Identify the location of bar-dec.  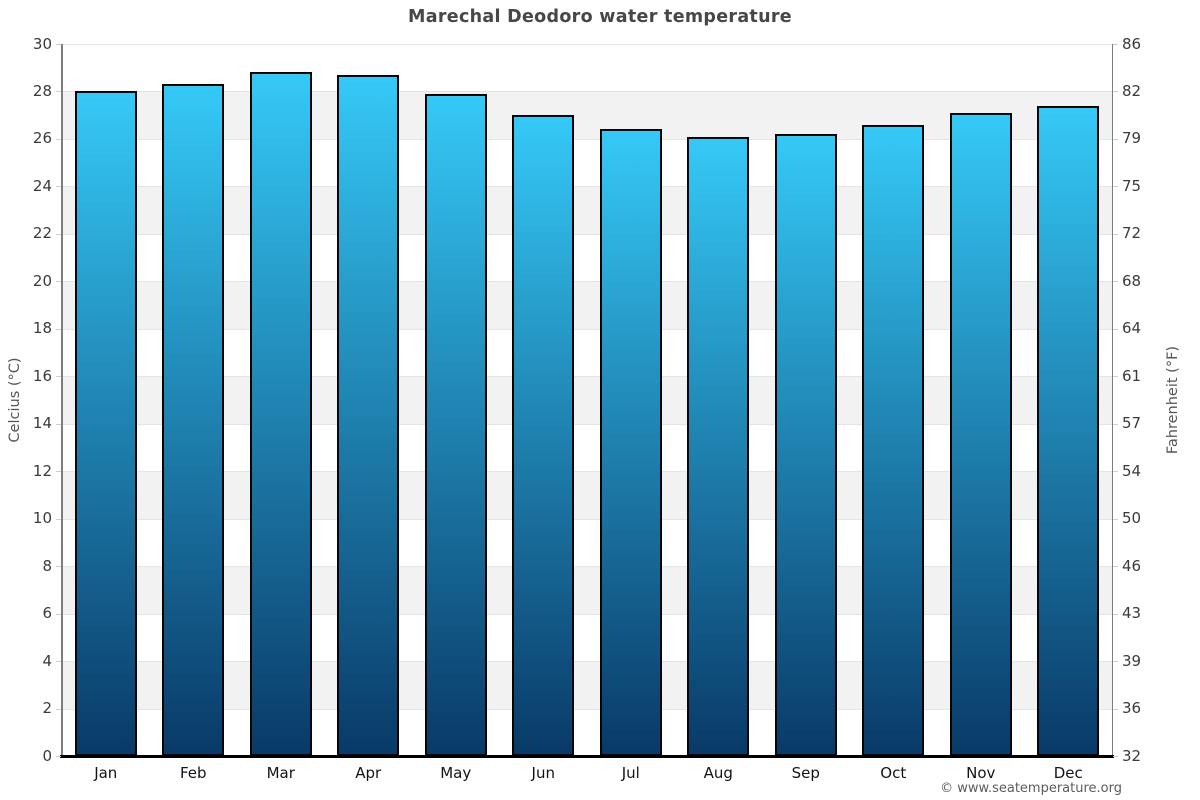
(1068, 430).